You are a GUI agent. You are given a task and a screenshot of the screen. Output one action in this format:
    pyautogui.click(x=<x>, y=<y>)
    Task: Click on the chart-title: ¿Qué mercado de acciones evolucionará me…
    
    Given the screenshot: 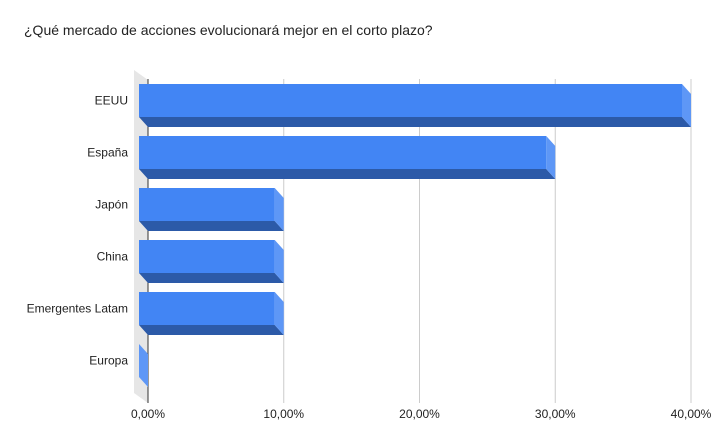 What is the action you would take?
    pyautogui.click(x=228, y=30)
    